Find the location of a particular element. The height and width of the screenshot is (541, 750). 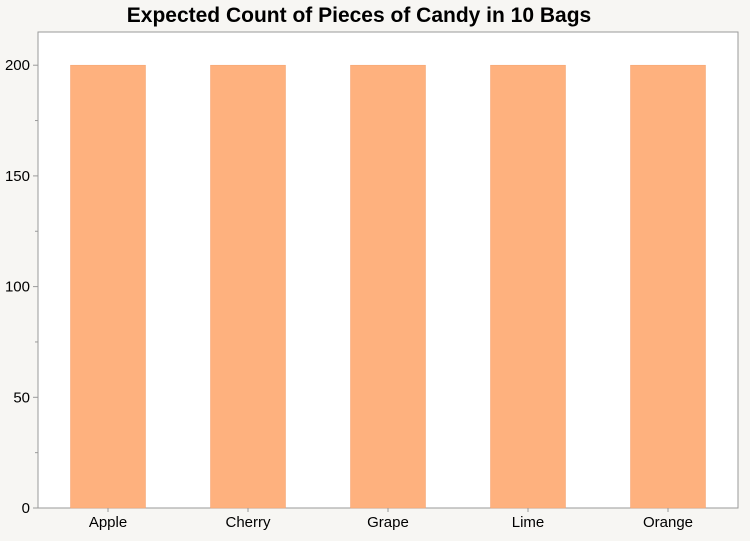

bar-cherry is located at coordinates (248, 286).